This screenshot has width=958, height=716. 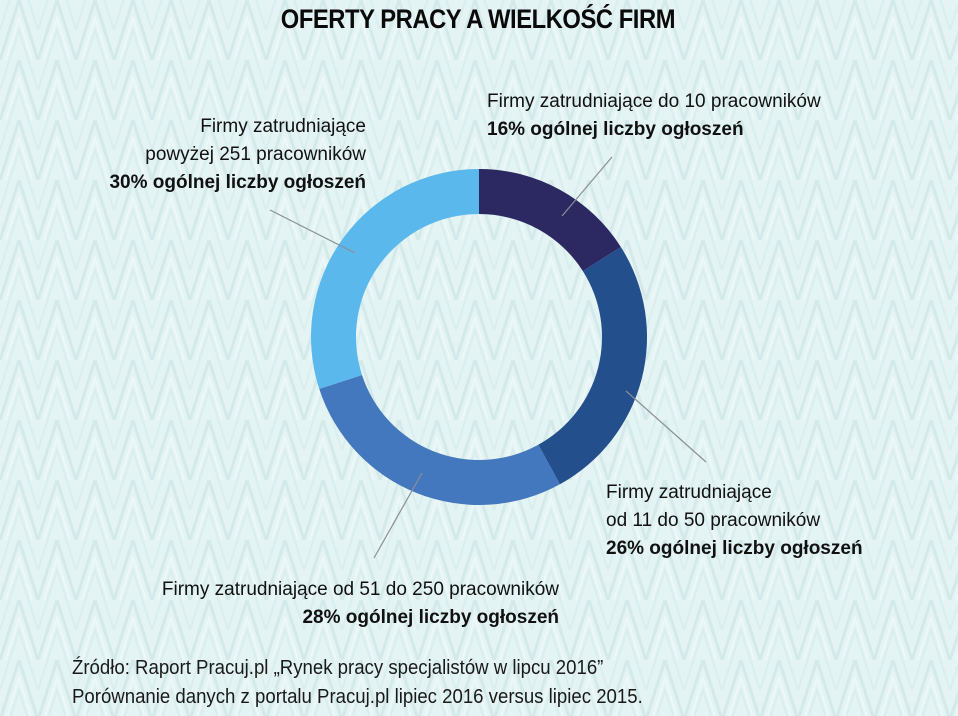 I want to click on label-11-50-category-line2: od 11 do 50 pracowników, so click(x=713, y=520).